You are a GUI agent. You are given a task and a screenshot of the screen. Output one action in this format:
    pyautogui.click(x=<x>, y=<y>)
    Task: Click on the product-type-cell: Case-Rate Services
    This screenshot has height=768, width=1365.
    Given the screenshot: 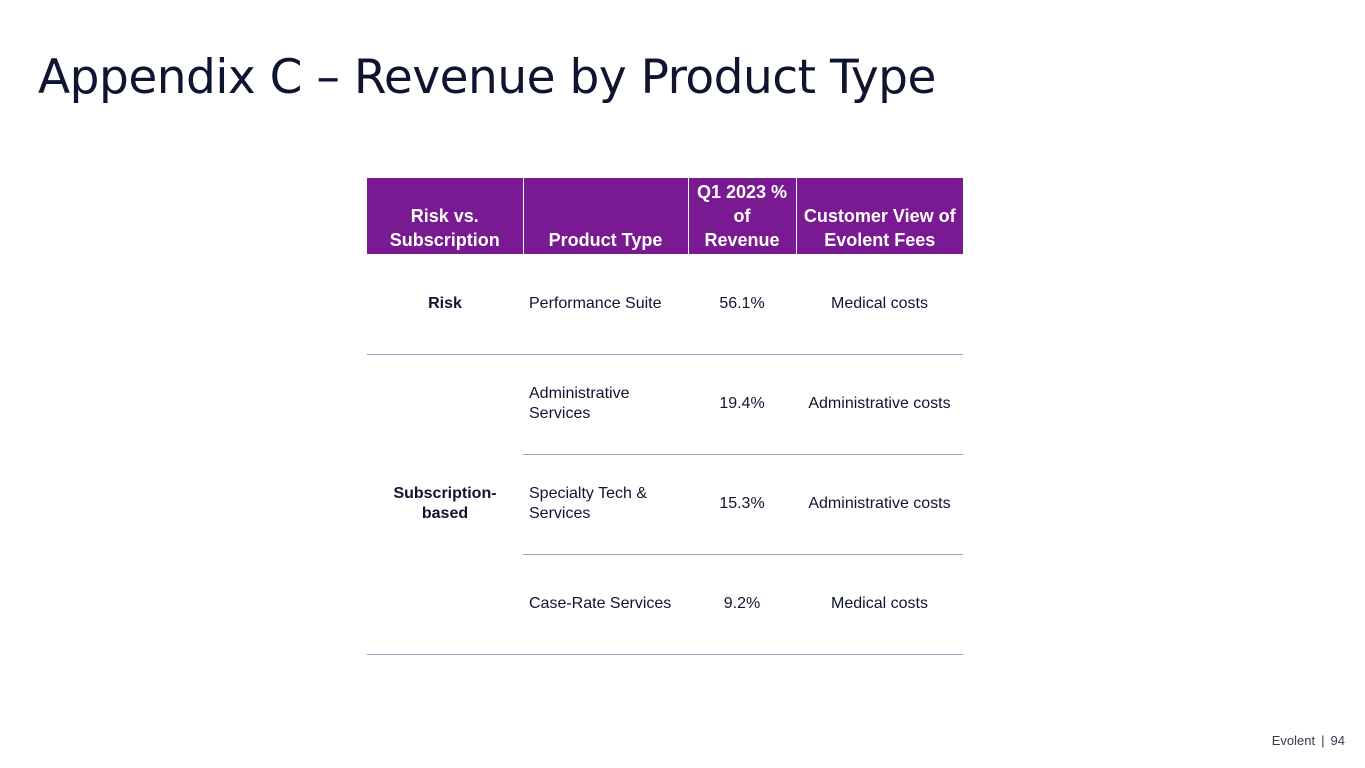 What is the action you would take?
    pyautogui.click(x=605, y=604)
    